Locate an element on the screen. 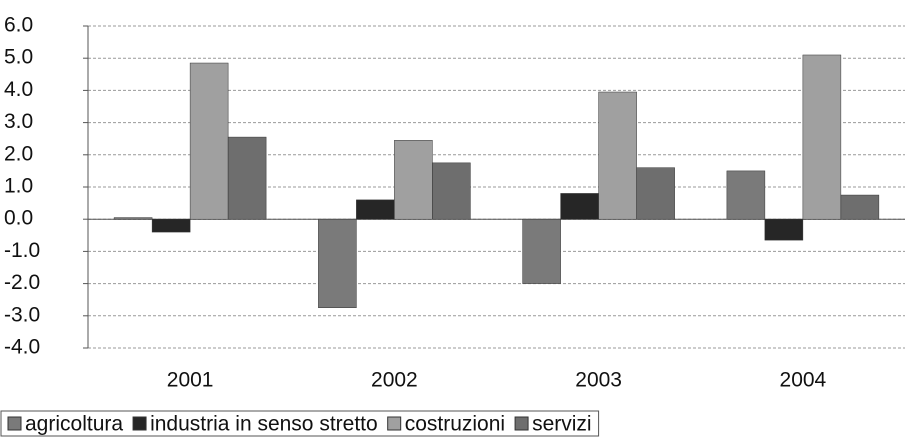  y-tick-label: 1.0 is located at coordinates (18, 186).